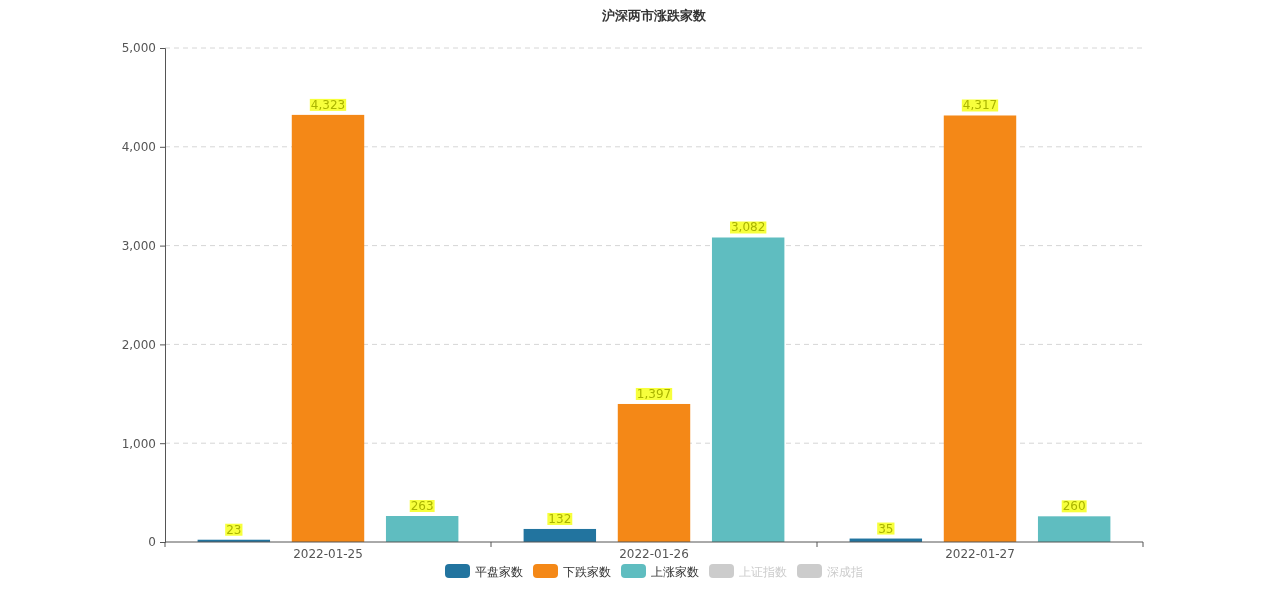  I want to click on y-tick-label: 3,000, so click(138, 245).